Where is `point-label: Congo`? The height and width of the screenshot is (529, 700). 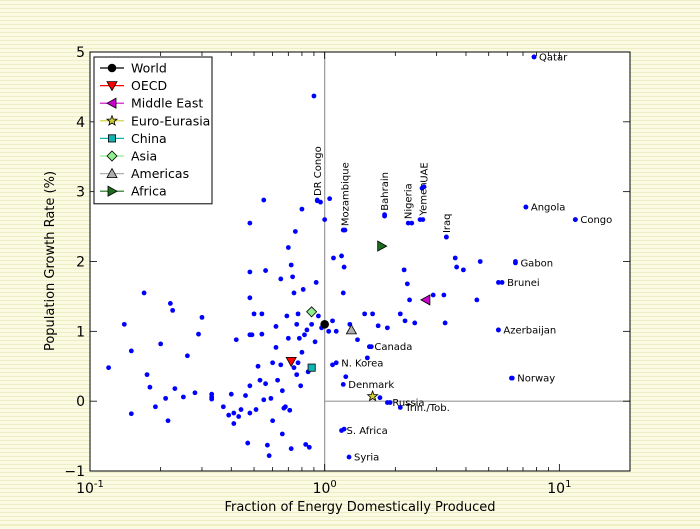 point-label: Congo is located at coordinates (596, 220).